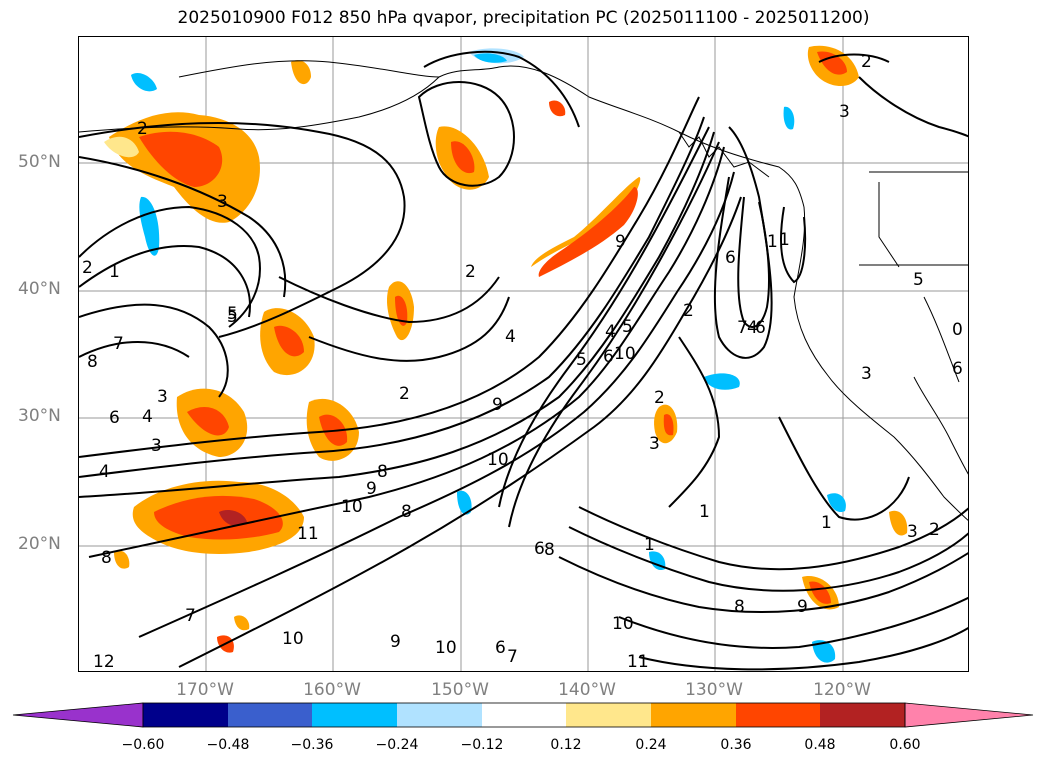  What do you see at coordinates (39, 544) in the screenshot?
I see `lat-label-20n: 20°N` at bounding box center [39, 544].